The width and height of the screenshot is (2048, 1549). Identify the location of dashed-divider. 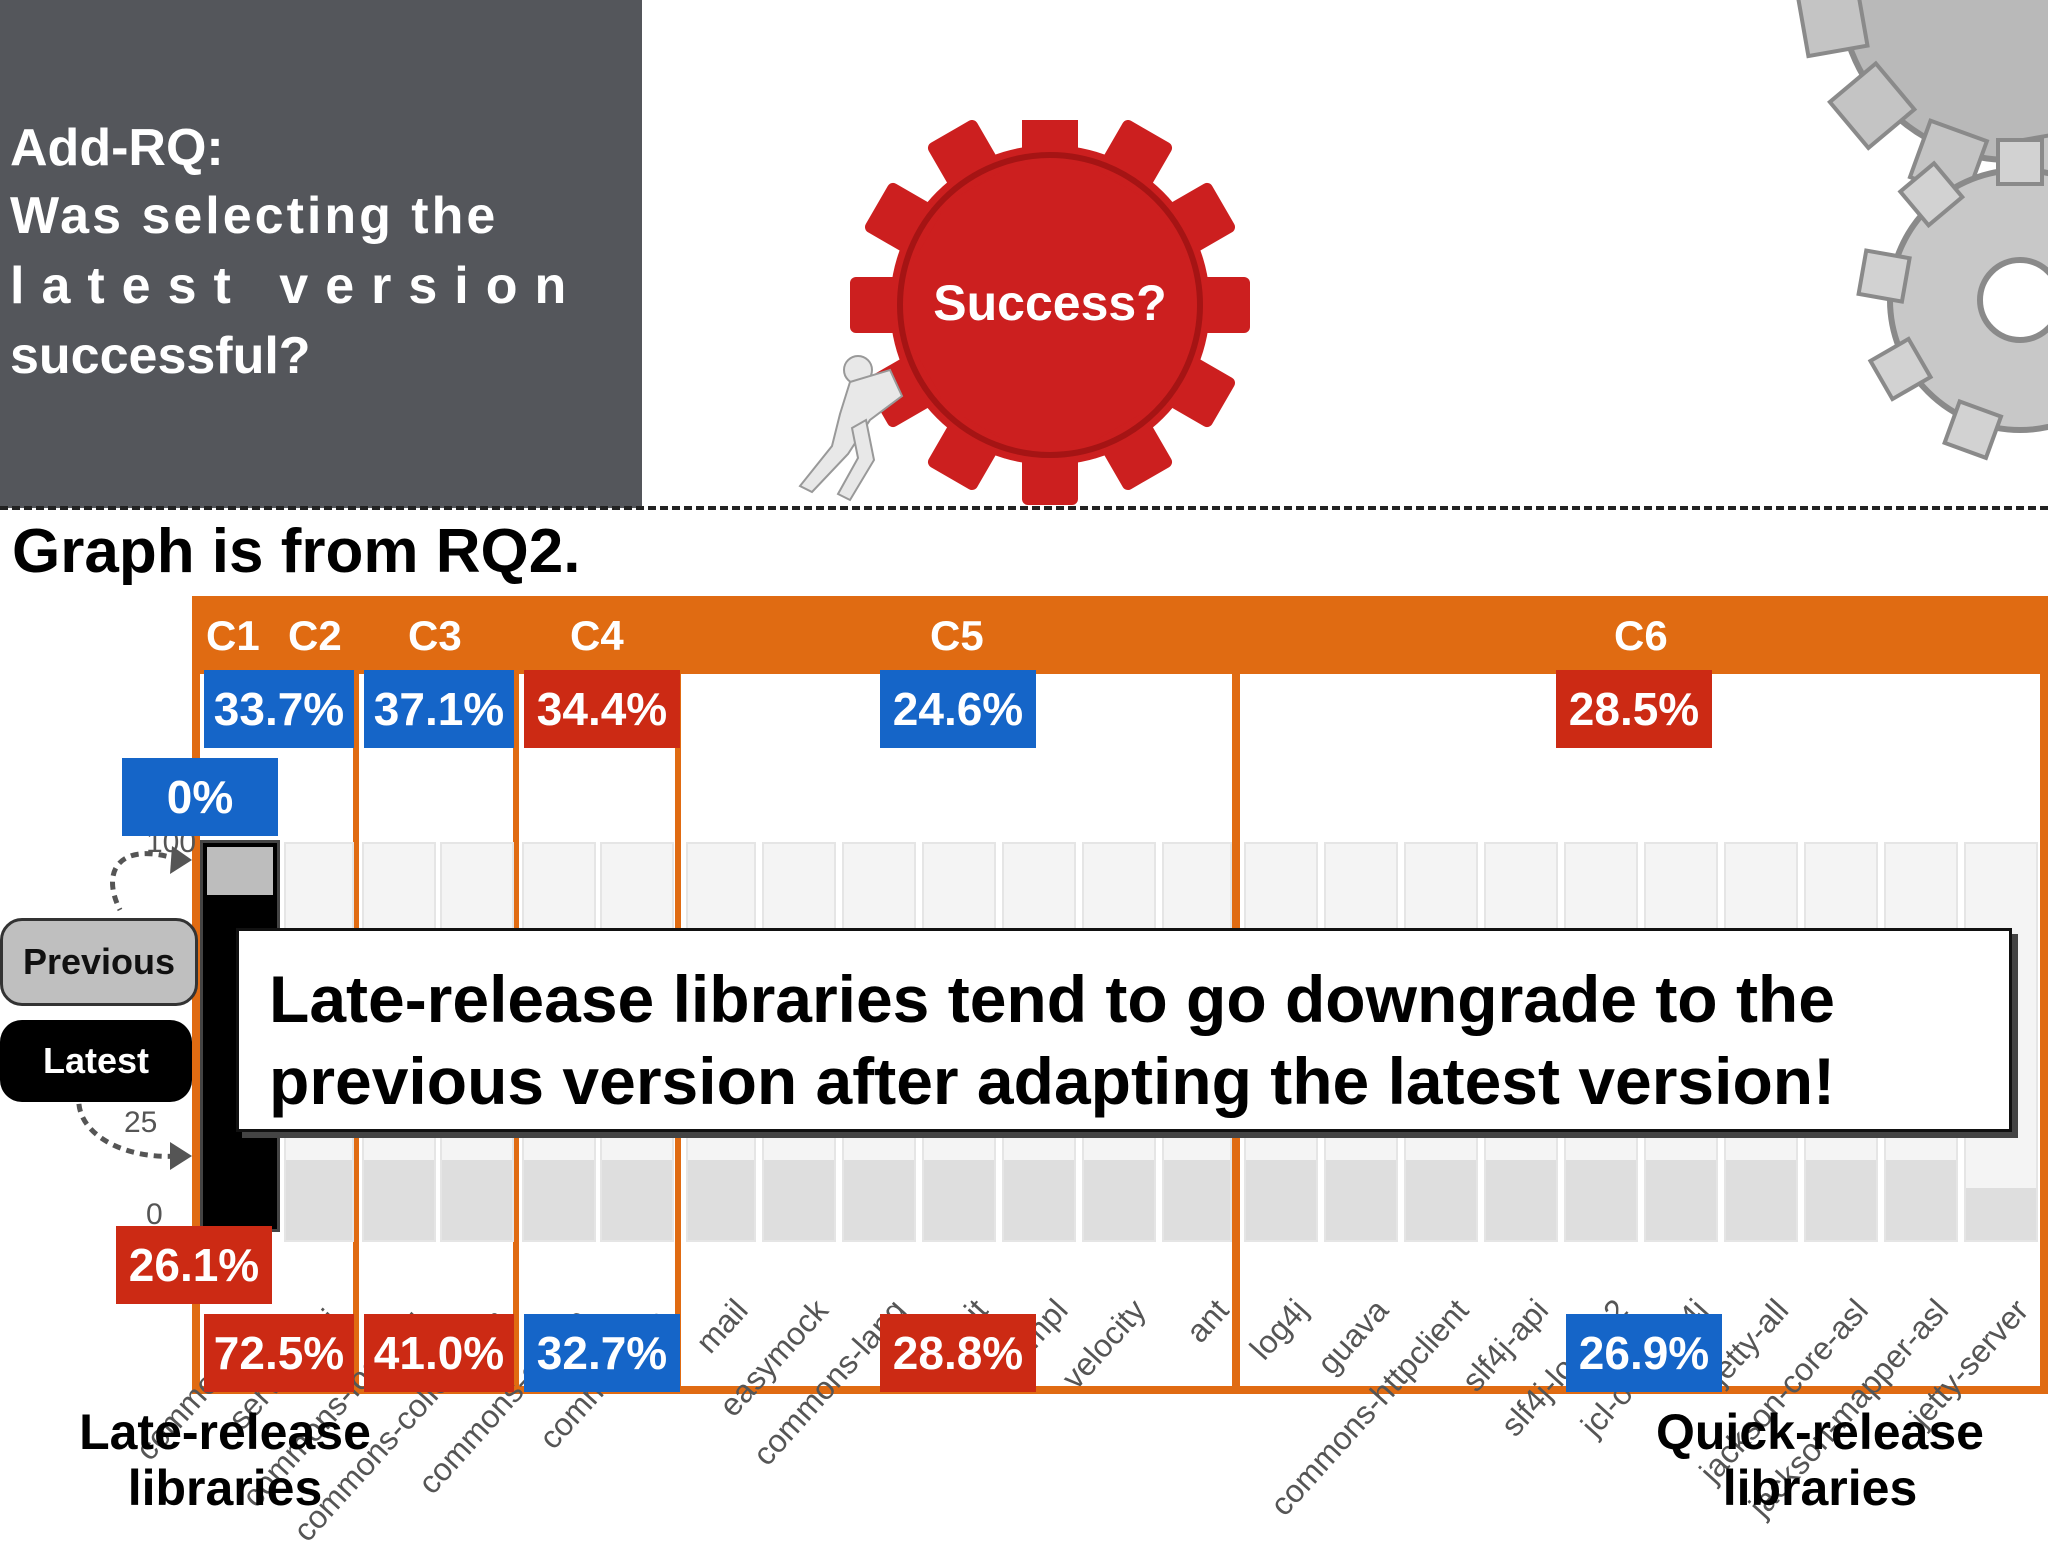
(1024, 508).